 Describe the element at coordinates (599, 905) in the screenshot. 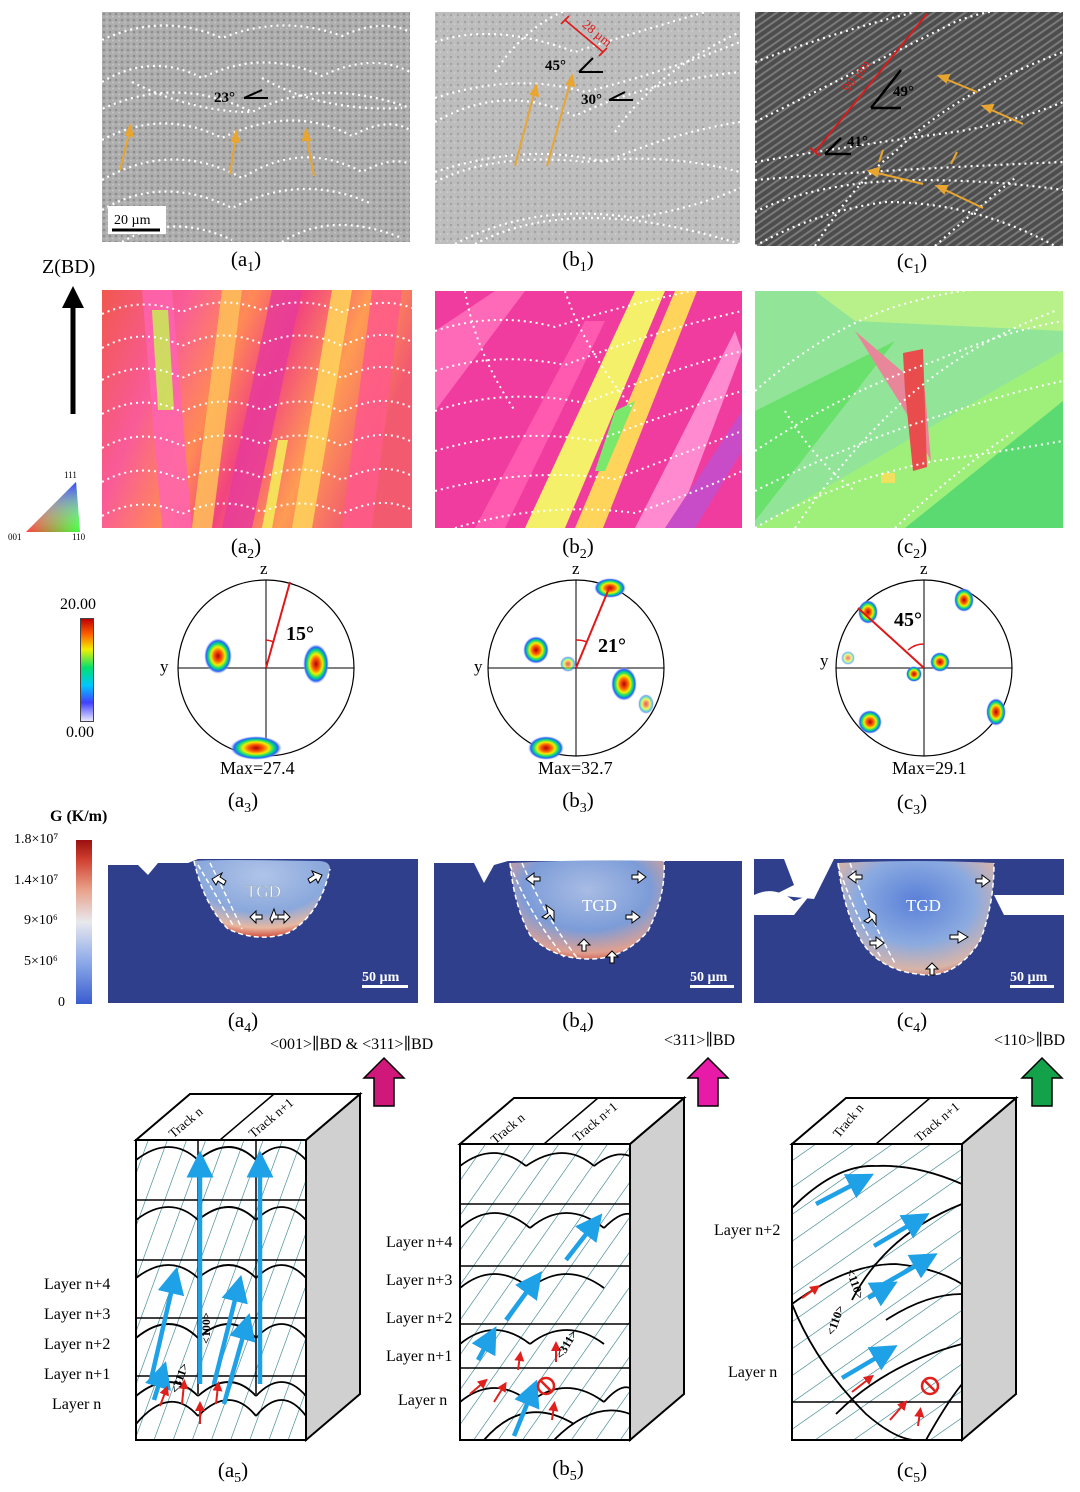

I see `tgd-label-b4: TGD` at that location.